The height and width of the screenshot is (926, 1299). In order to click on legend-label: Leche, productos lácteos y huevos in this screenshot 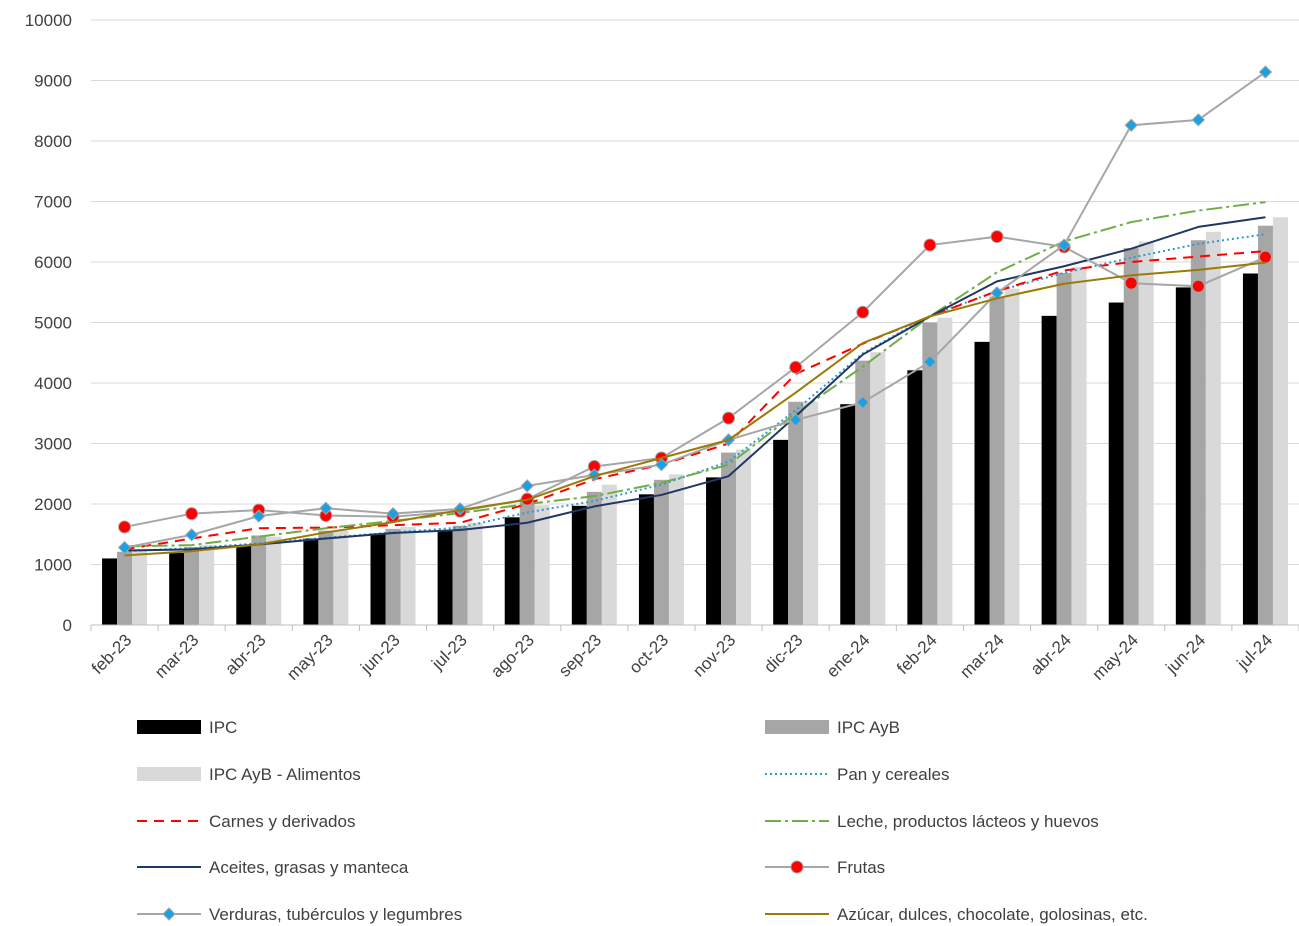, I will do `click(968, 821)`.